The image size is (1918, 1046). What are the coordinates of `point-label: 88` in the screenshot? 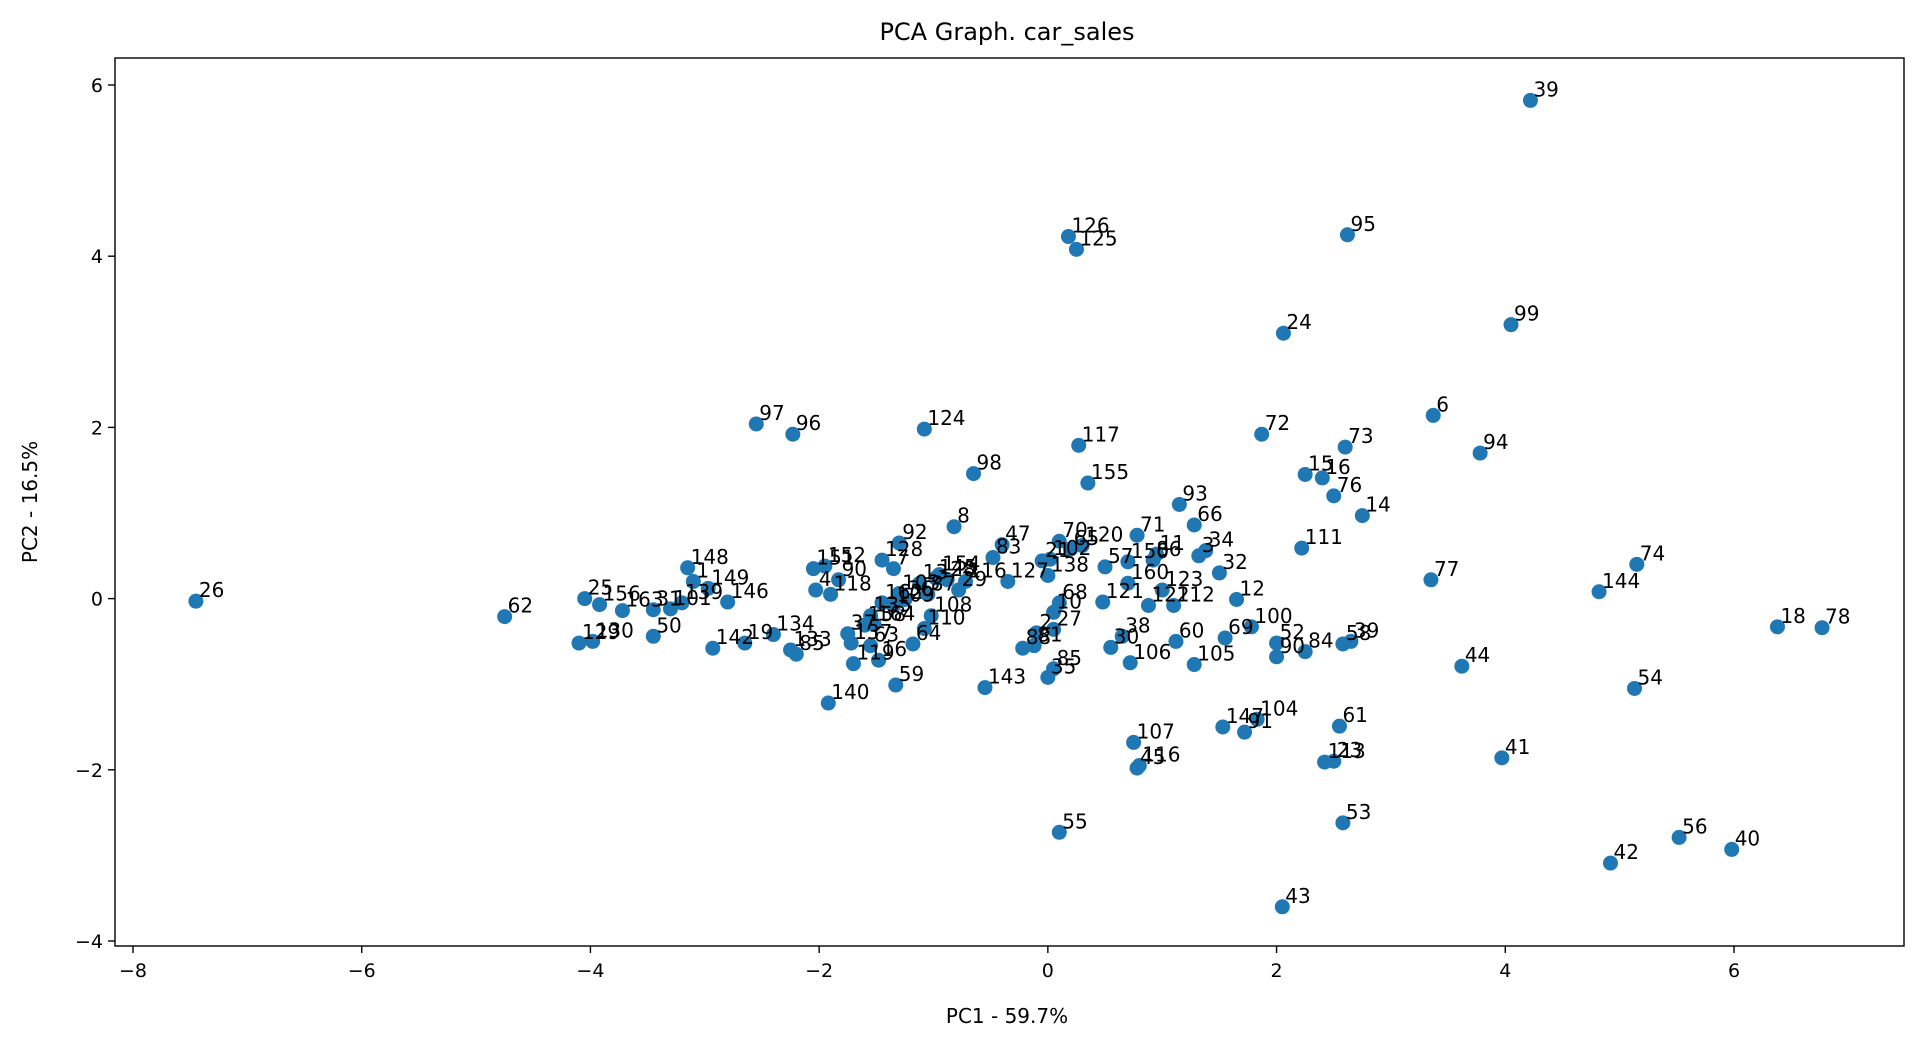 It's located at (1038, 637).